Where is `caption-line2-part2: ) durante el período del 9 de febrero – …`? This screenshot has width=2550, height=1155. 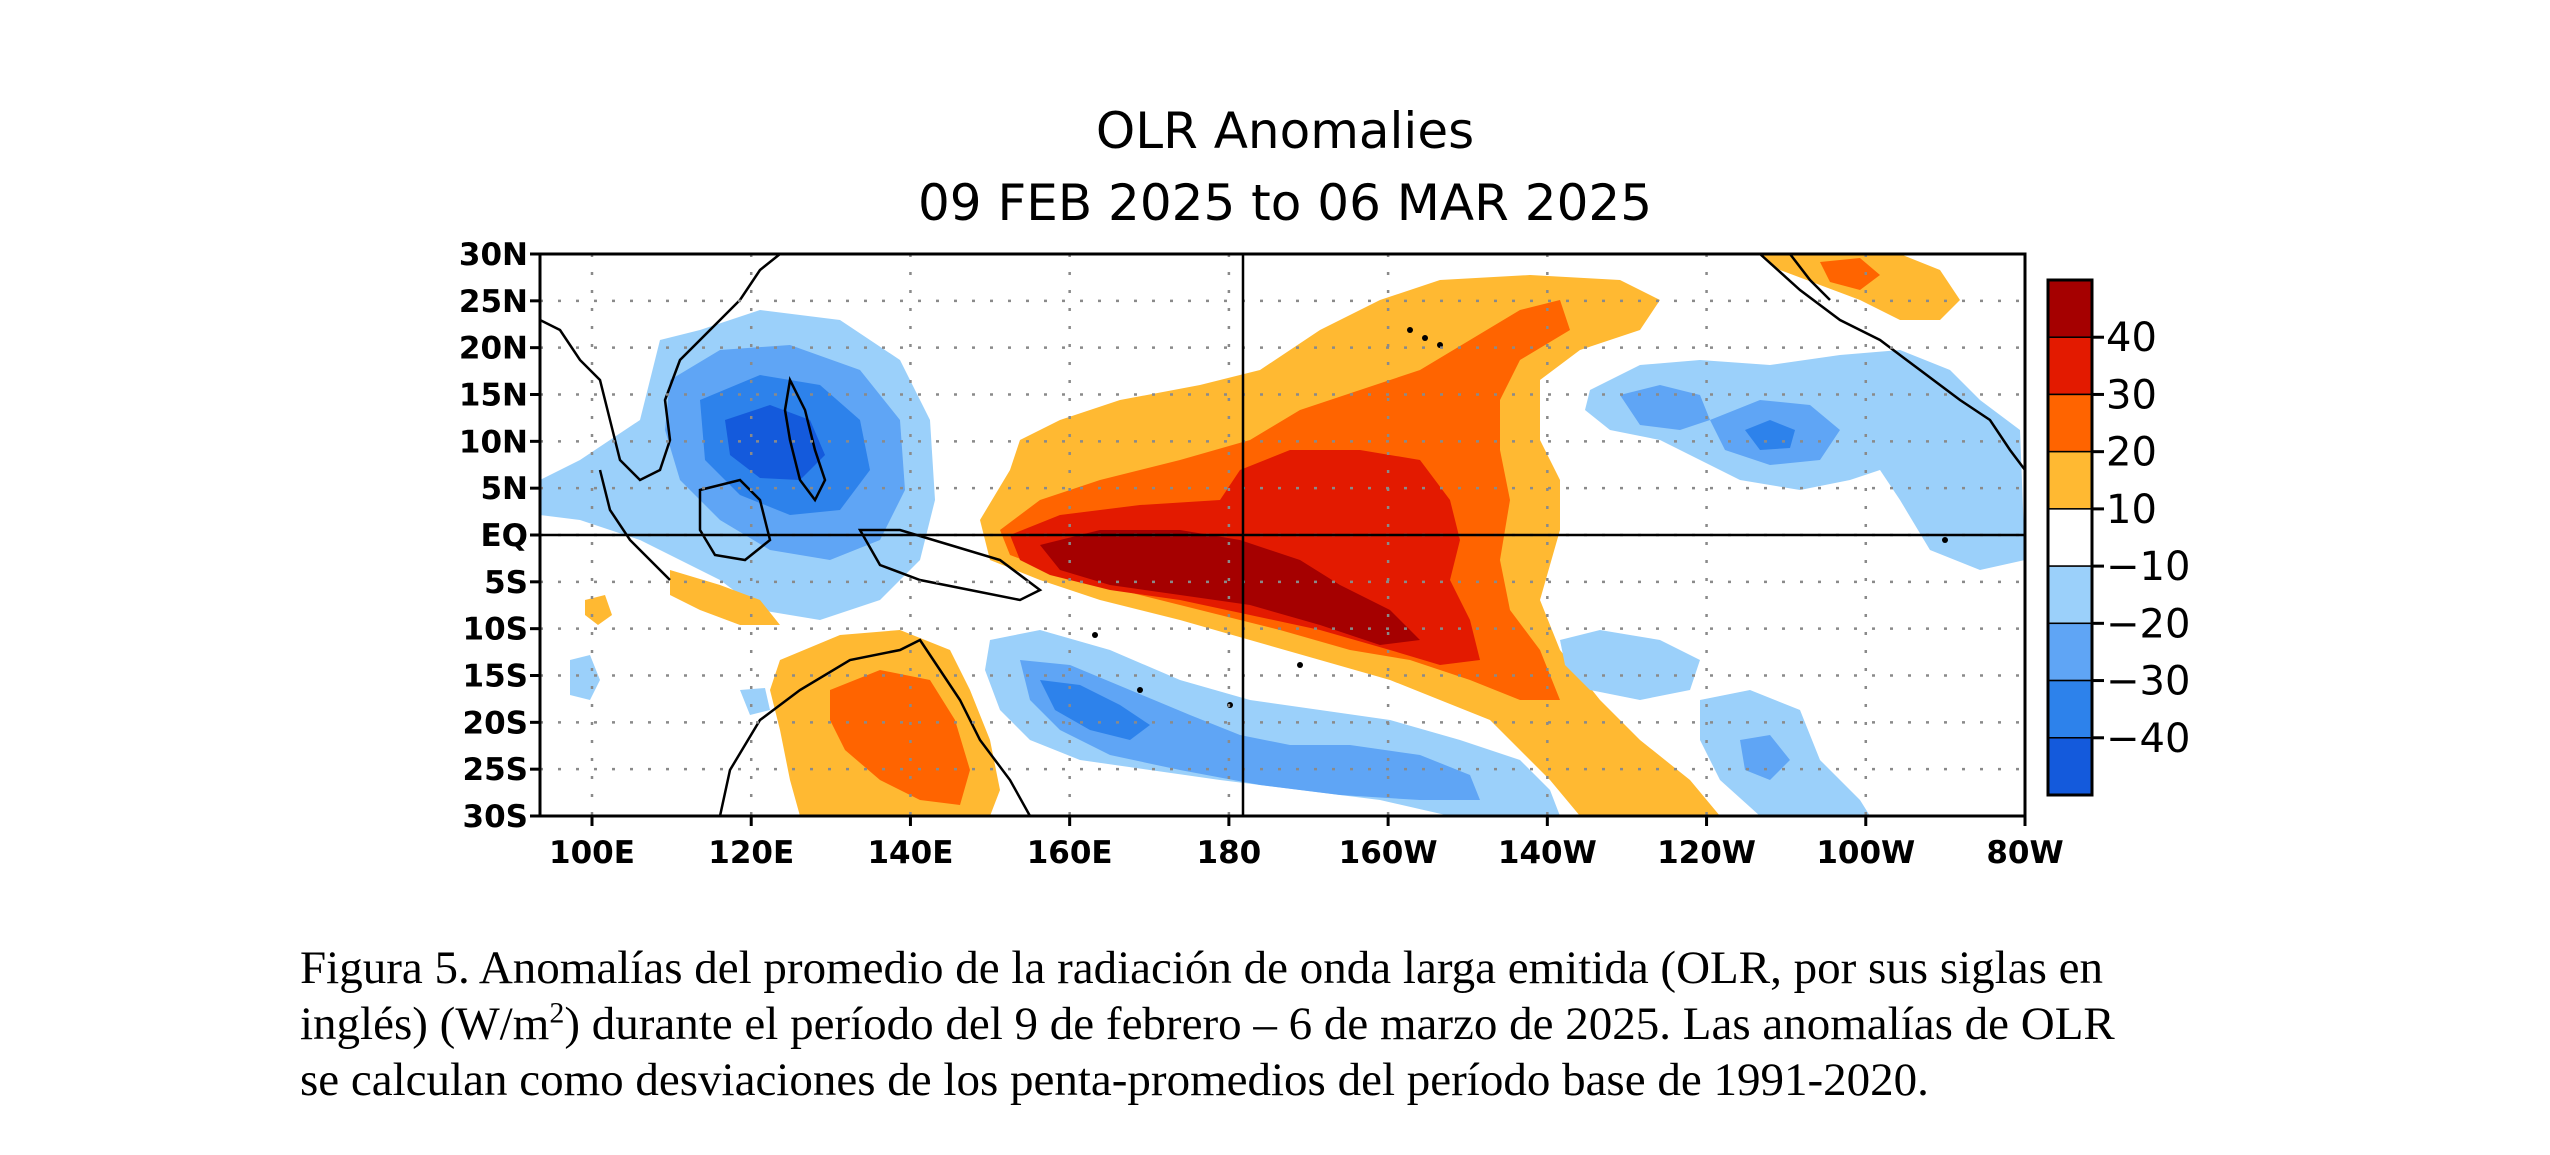 caption-line2-part2: ) durante el período del 9 de febrero – … is located at coordinates (1339, 1024).